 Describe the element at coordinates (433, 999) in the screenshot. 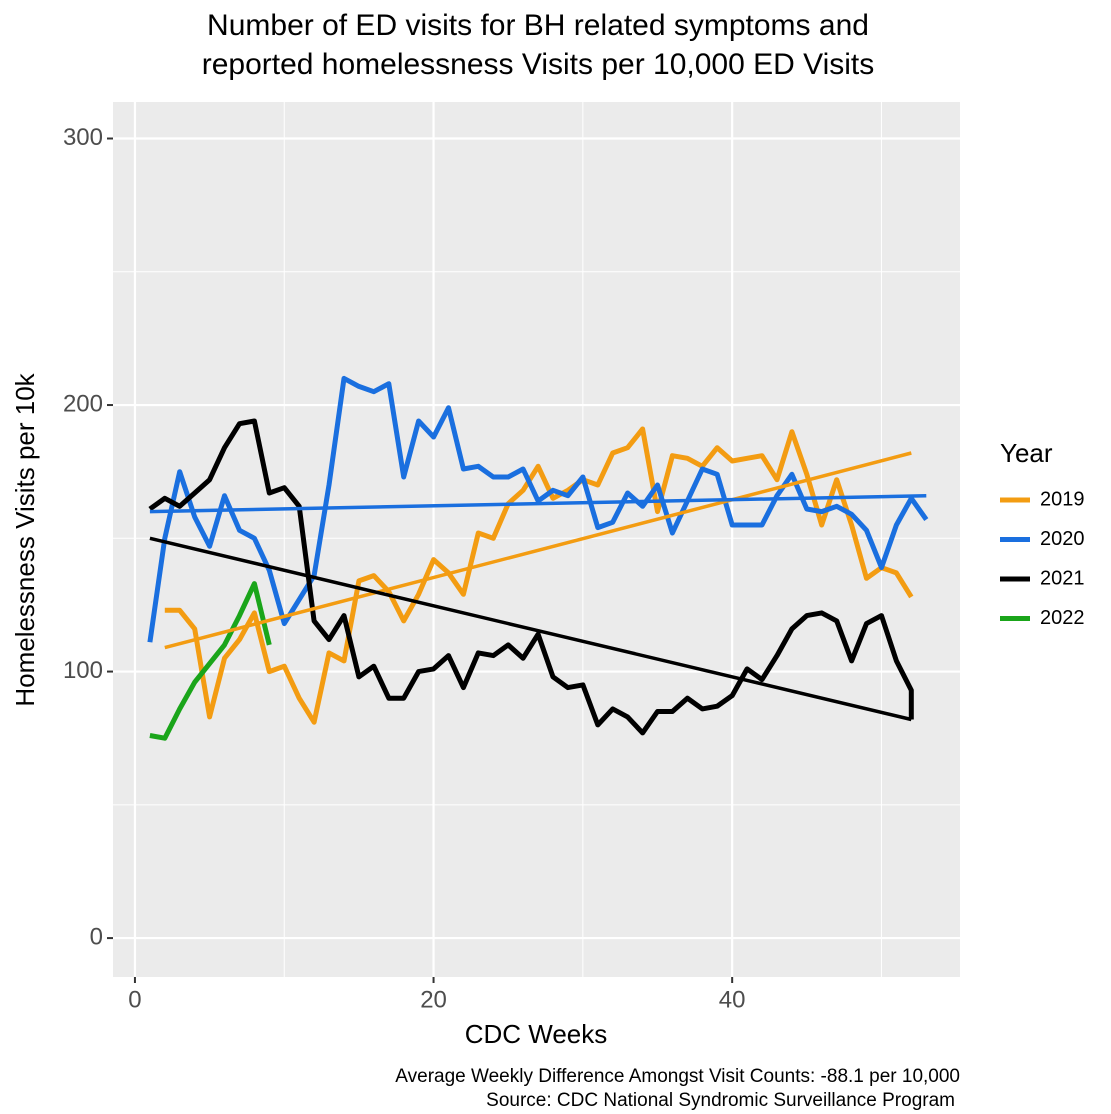

I see `x-tick-label: 20` at that location.